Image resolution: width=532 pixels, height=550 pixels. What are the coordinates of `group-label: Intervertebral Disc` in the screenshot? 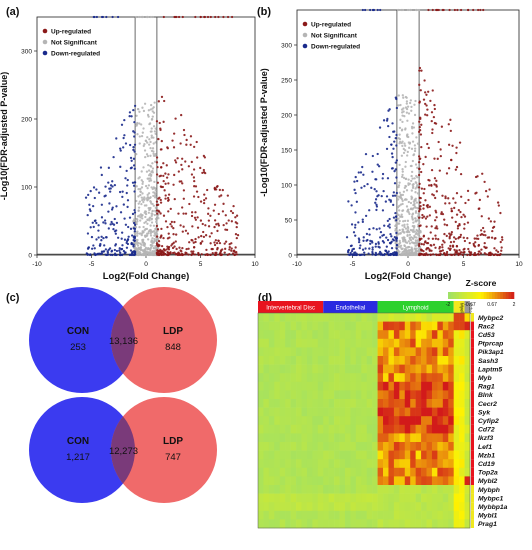 It's located at (290, 309).